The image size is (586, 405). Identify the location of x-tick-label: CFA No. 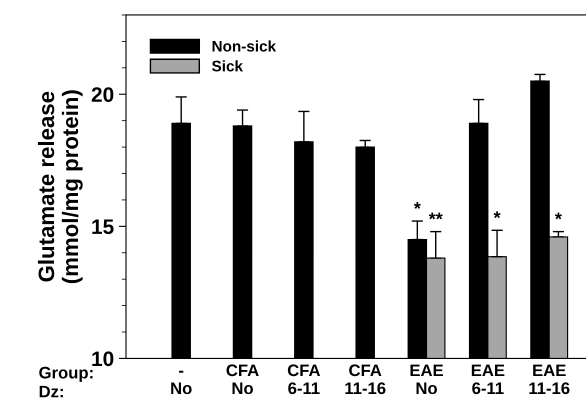
(242, 379).